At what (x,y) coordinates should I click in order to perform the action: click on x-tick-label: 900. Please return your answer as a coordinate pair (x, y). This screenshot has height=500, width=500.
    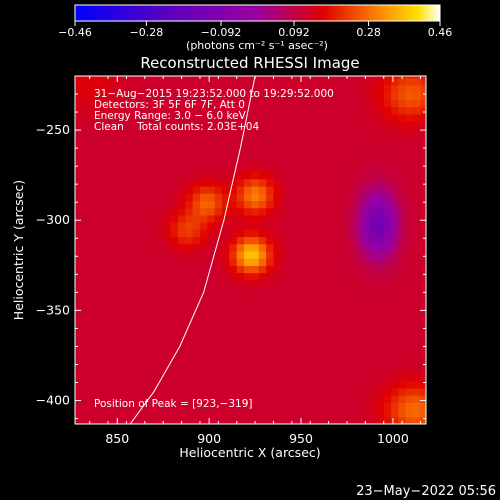
    Looking at the image, I should click on (209, 438).